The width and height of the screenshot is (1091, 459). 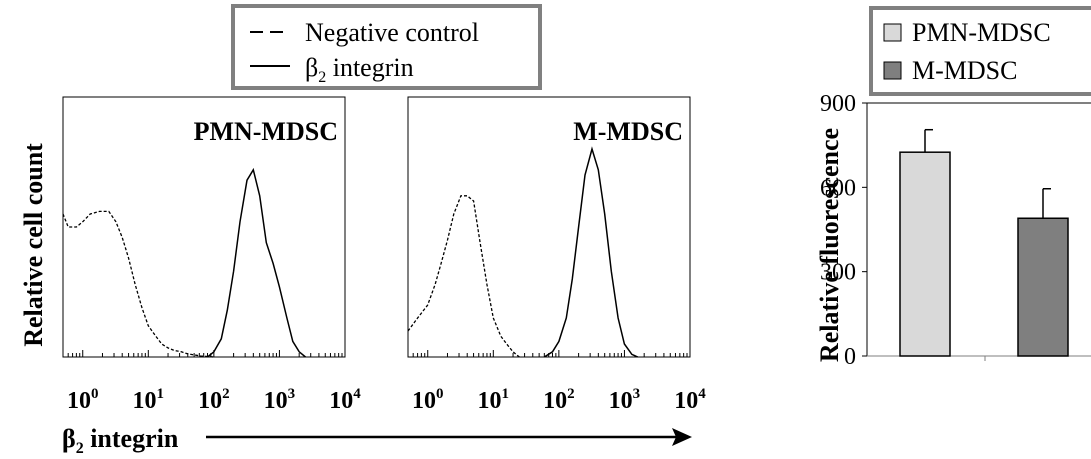 I want to click on xaxis-label-rest: integrin, so click(x=131, y=438).